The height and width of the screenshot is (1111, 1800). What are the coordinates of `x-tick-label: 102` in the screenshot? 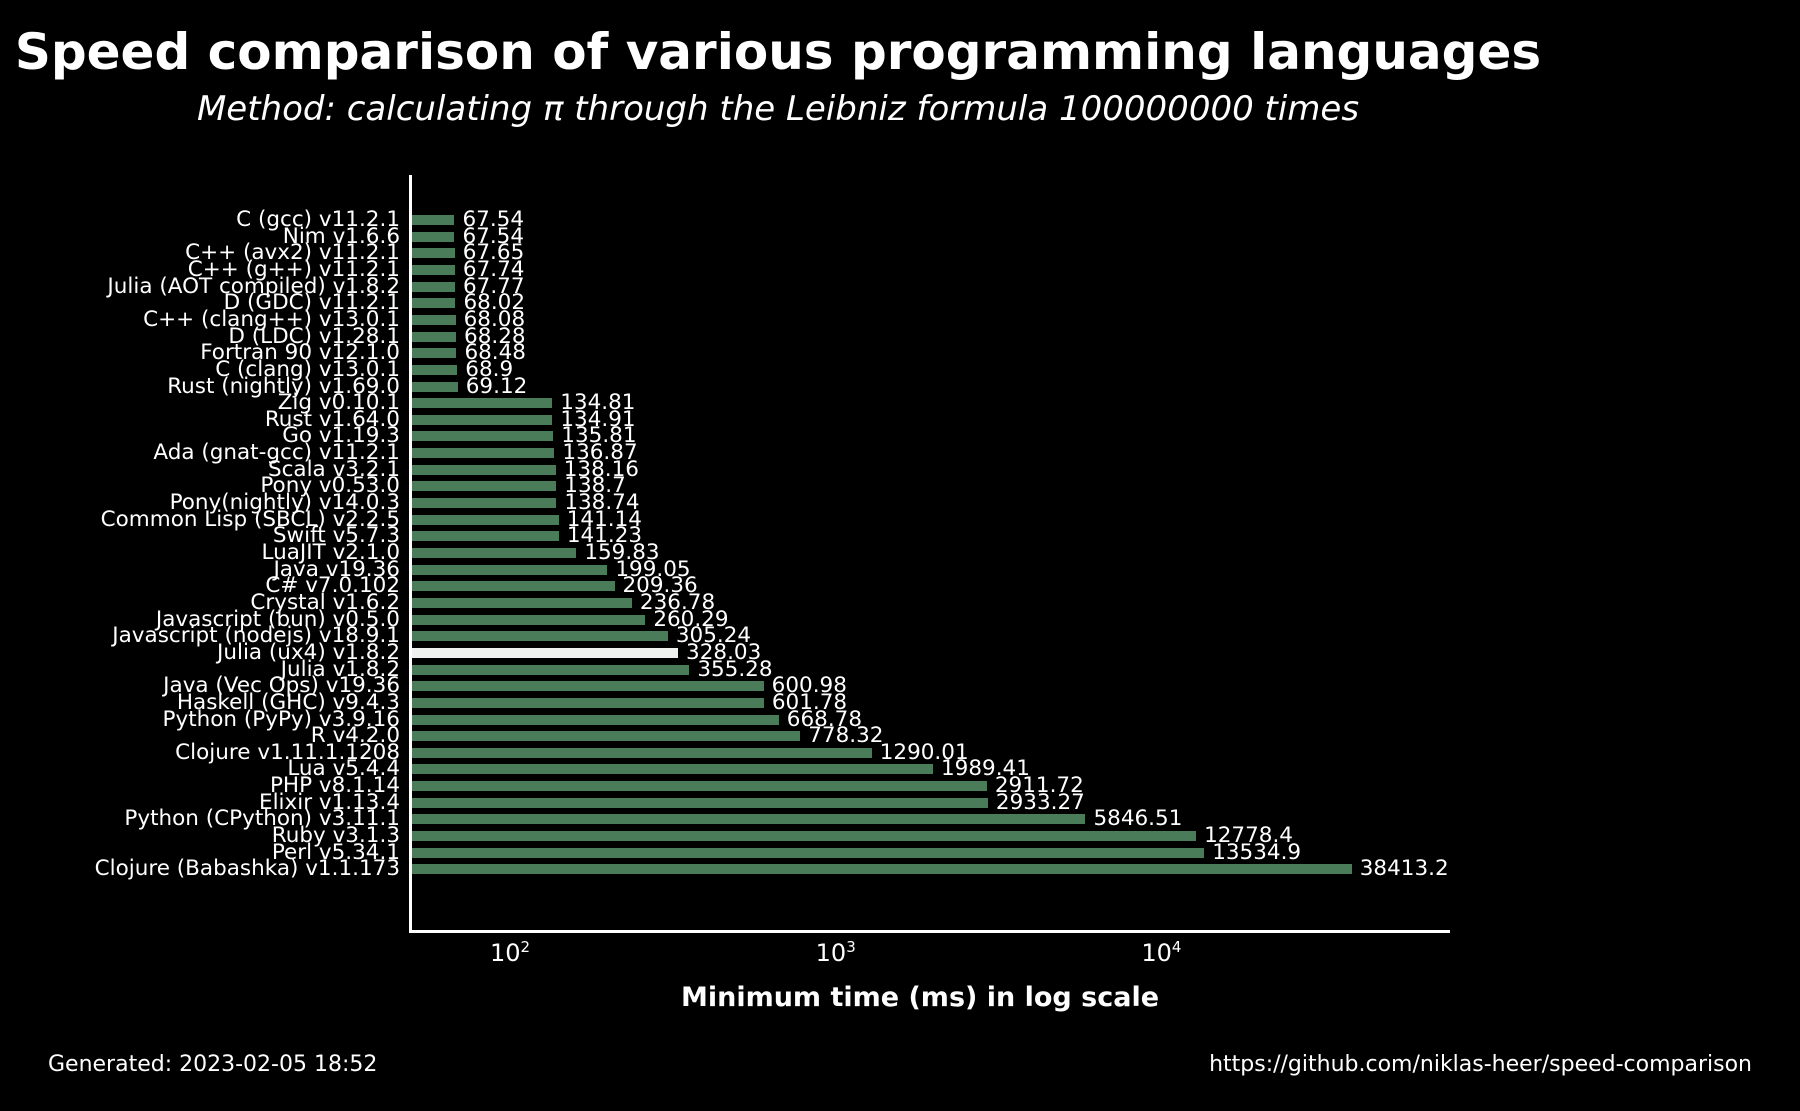 It's located at (510, 952).